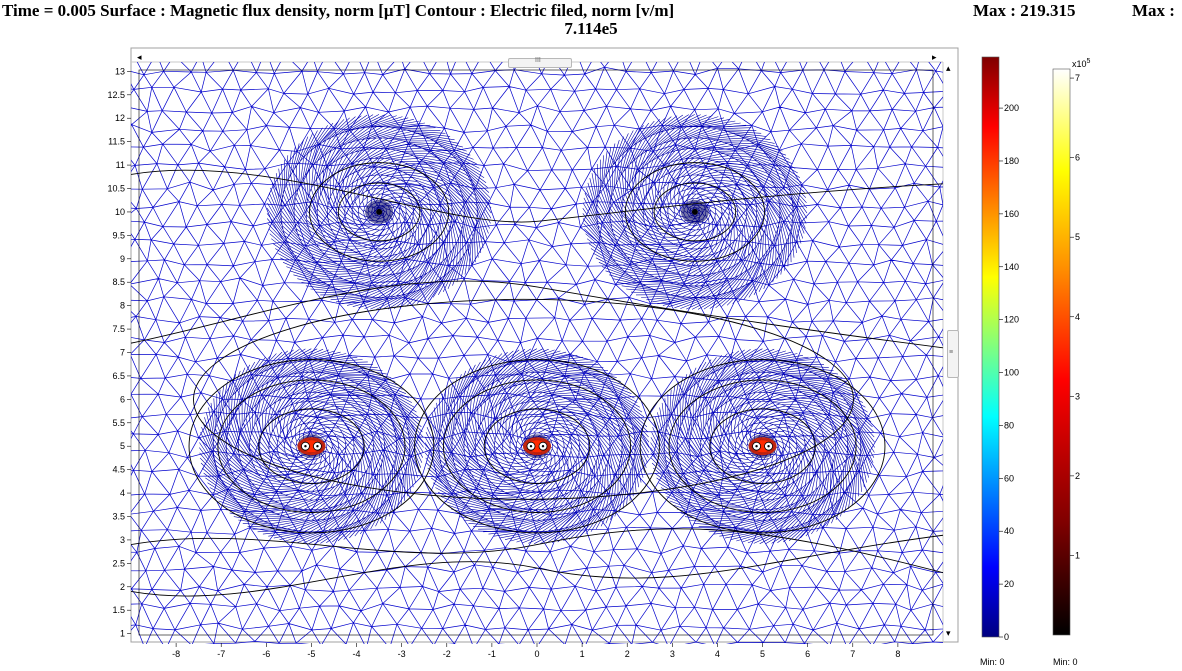  I want to click on x-tick-label: -7, so click(221, 654).